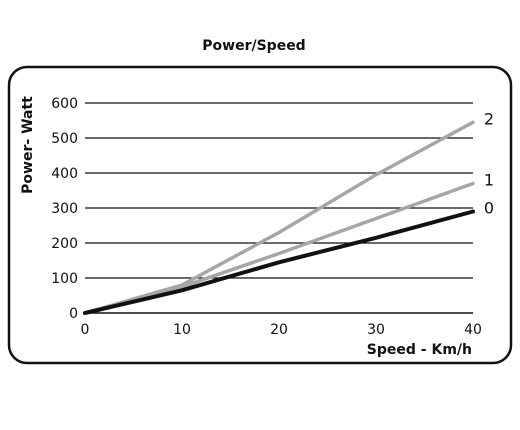 The width and height of the screenshot is (520, 430). Describe the element at coordinates (473, 330) in the screenshot. I see `x-tick-label: 40` at that location.